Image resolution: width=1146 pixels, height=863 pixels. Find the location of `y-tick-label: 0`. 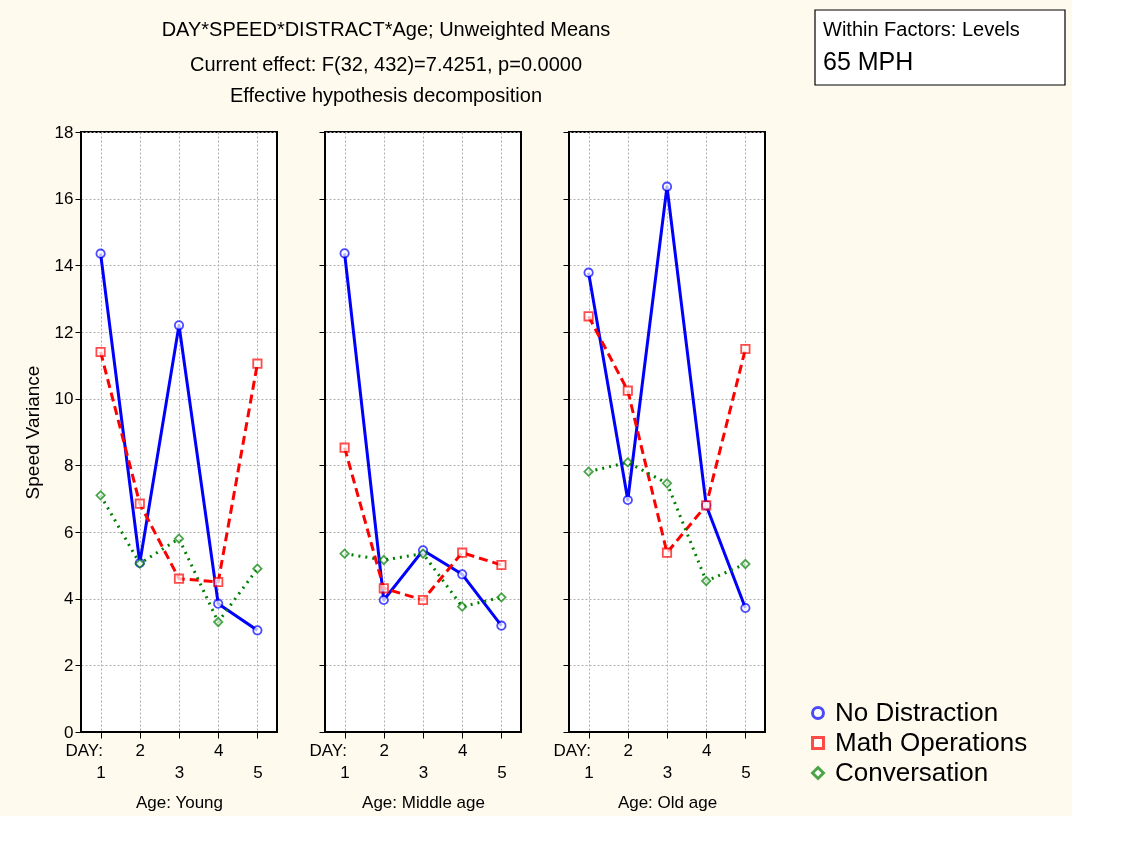

y-tick-label: 0 is located at coordinates (69, 732).